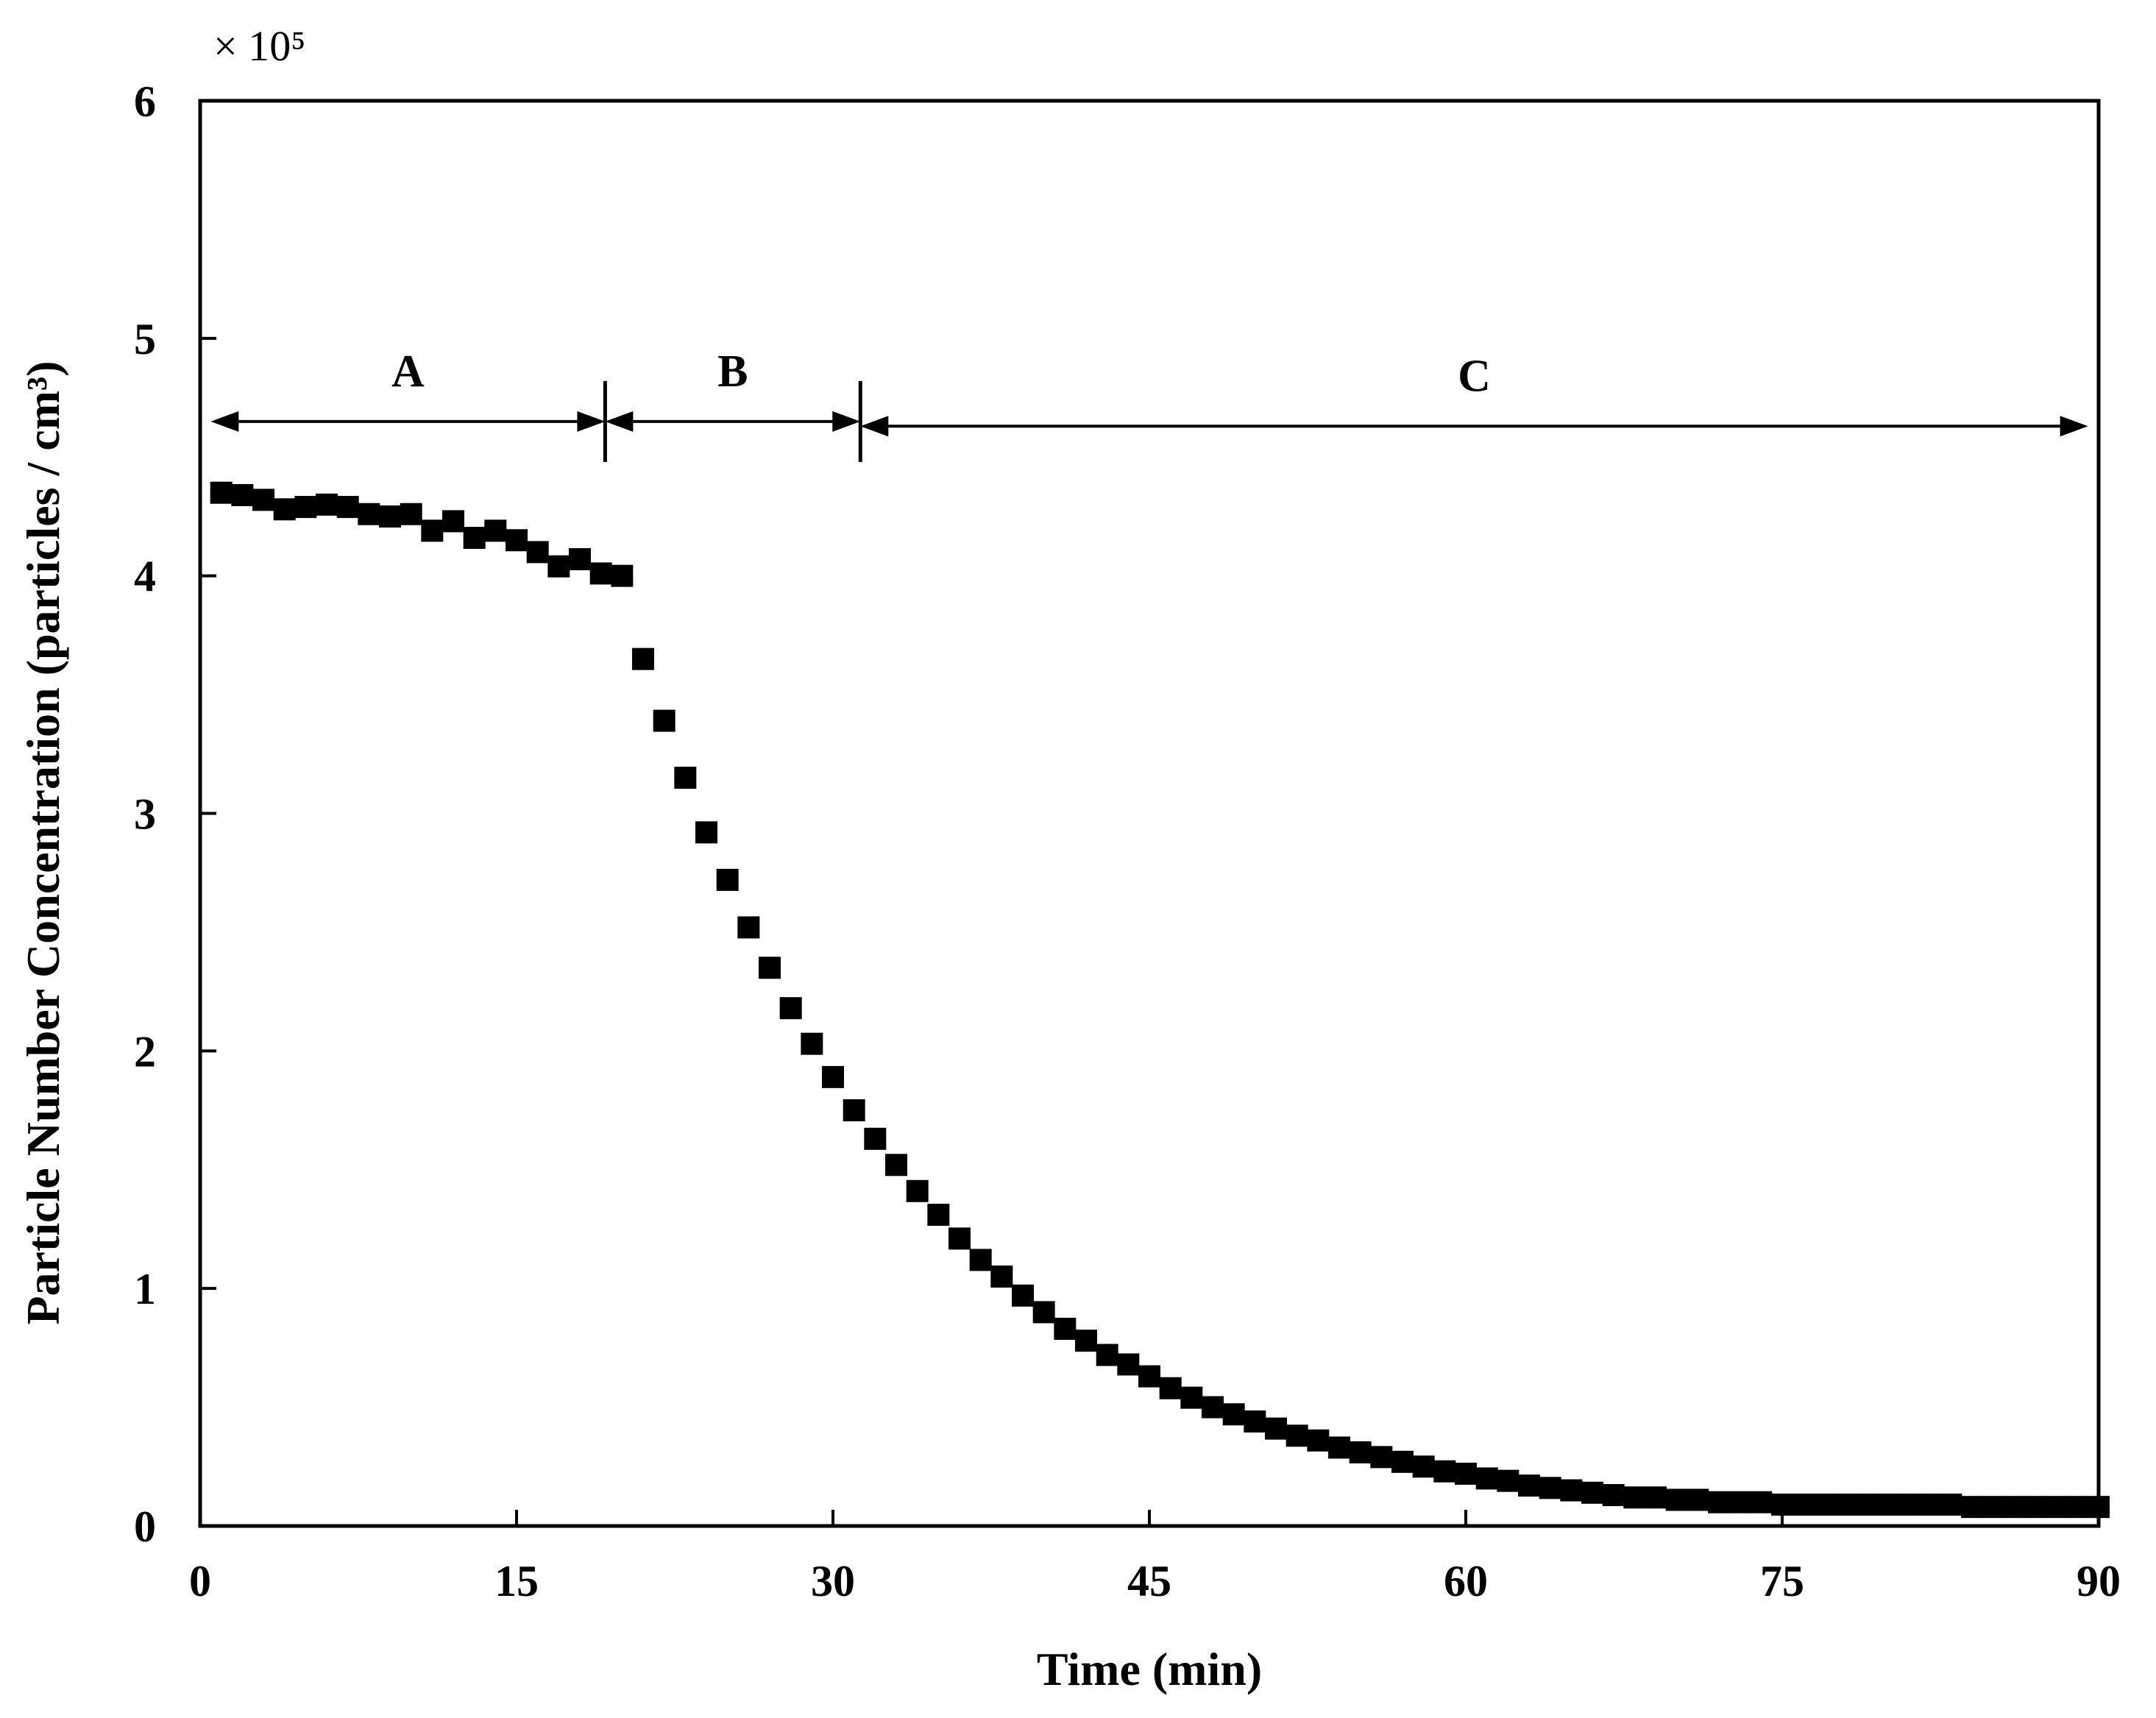  Describe the element at coordinates (145, 101) in the screenshot. I see `y-tick-label: 6` at that location.